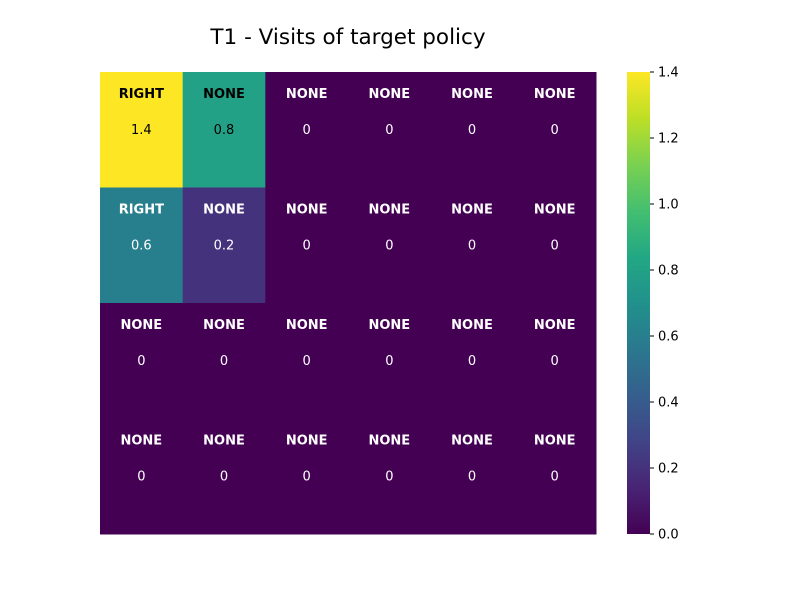 The width and height of the screenshot is (800, 604). I want to click on cell-value-label: 0.6, so click(141, 246).